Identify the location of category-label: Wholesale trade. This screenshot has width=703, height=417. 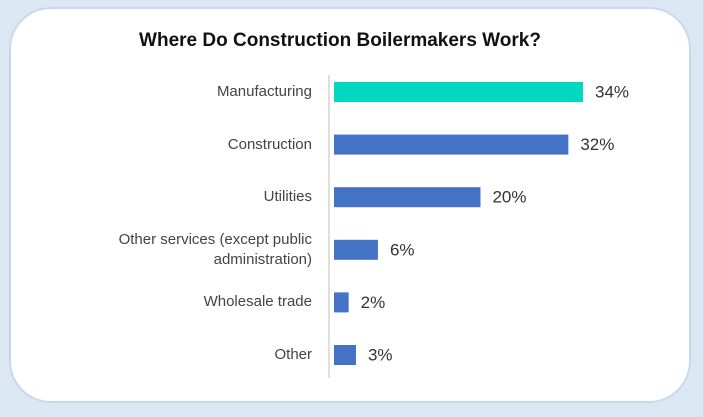
(257, 302).